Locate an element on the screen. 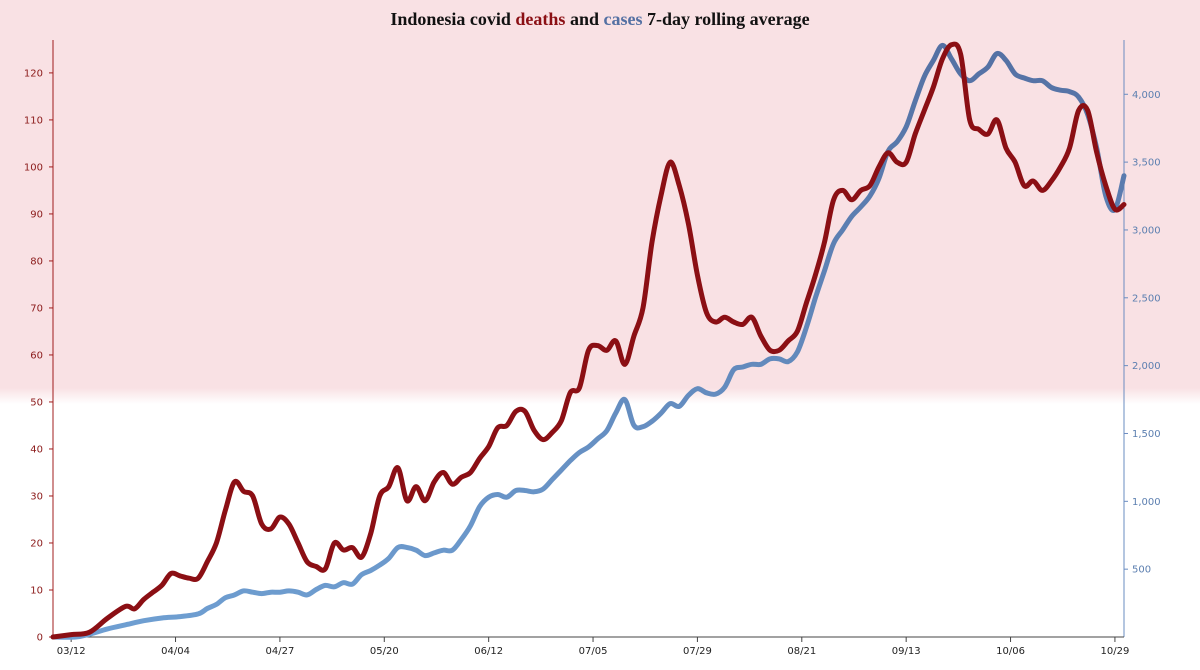 This screenshot has width=1200, height=670. x-axis-tick-label: 08/21 is located at coordinates (801, 651).